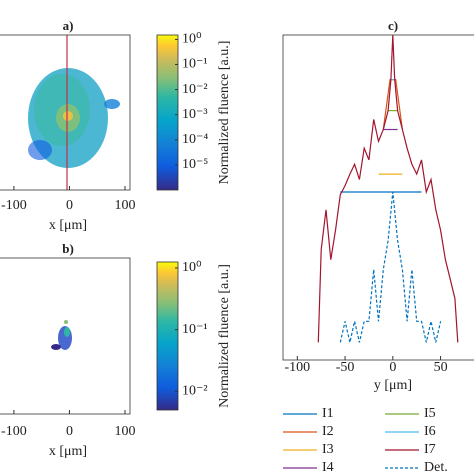 This screenshot has width=474, height=474. Describe the element at coordinates (345, 367) in the screenshot. I see `x-tick-label: -50` at that location.